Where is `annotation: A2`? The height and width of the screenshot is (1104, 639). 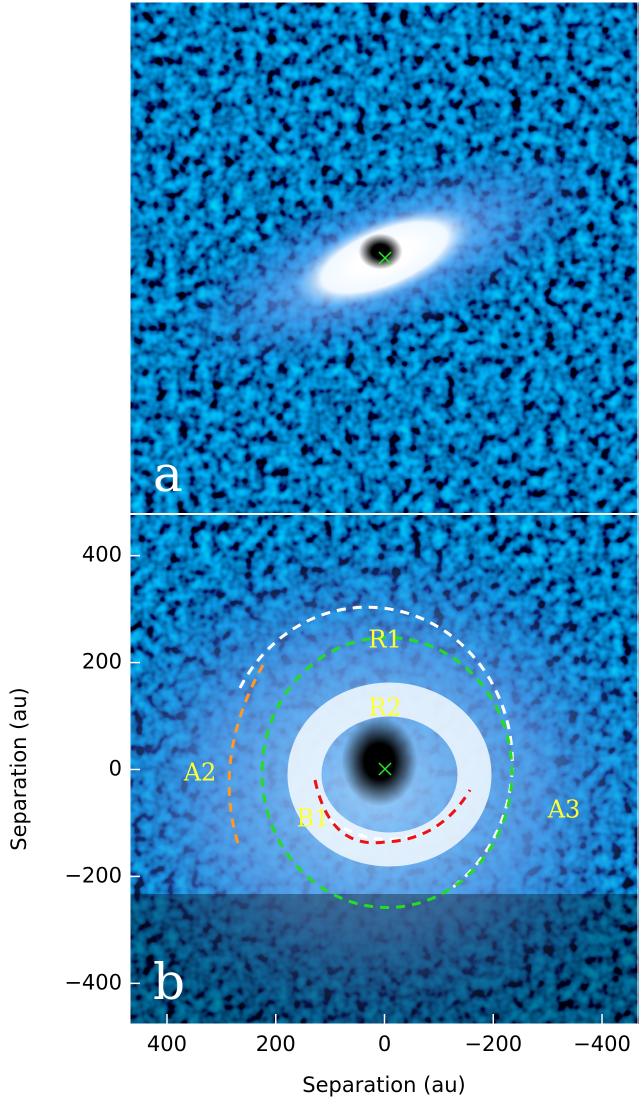 annotation: A2 is located at coordinates (200, 773).